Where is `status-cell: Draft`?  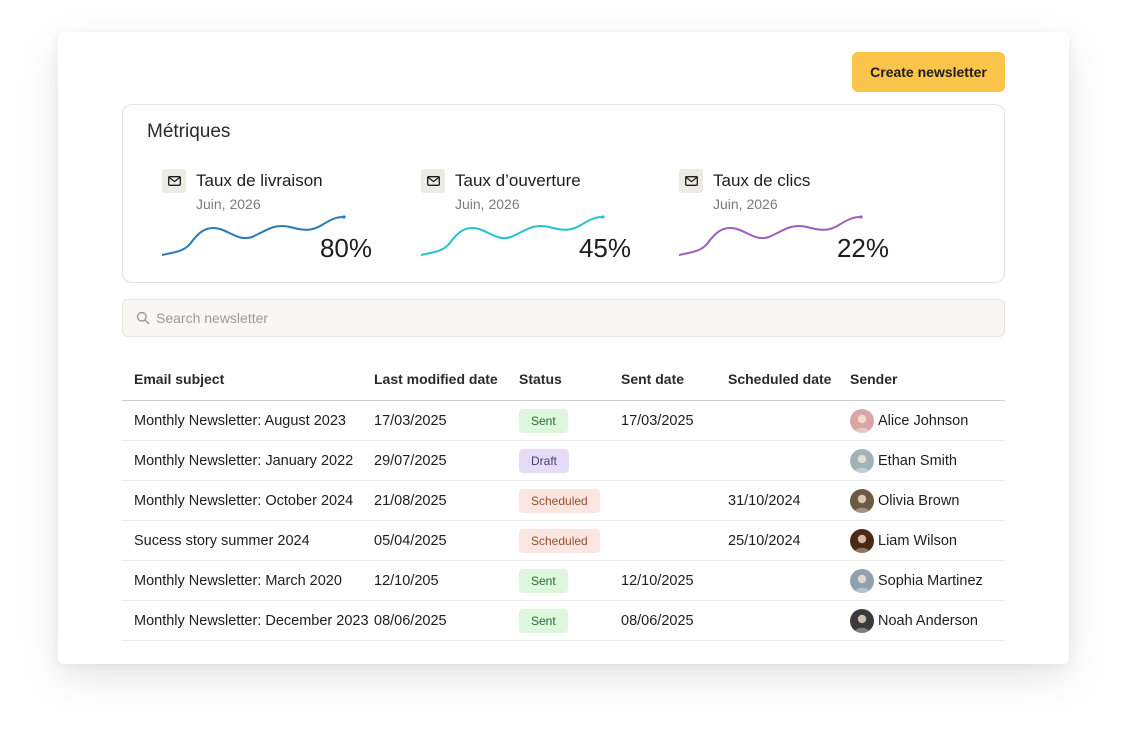 status-cell: Draft is located at coordinates (570, 460).